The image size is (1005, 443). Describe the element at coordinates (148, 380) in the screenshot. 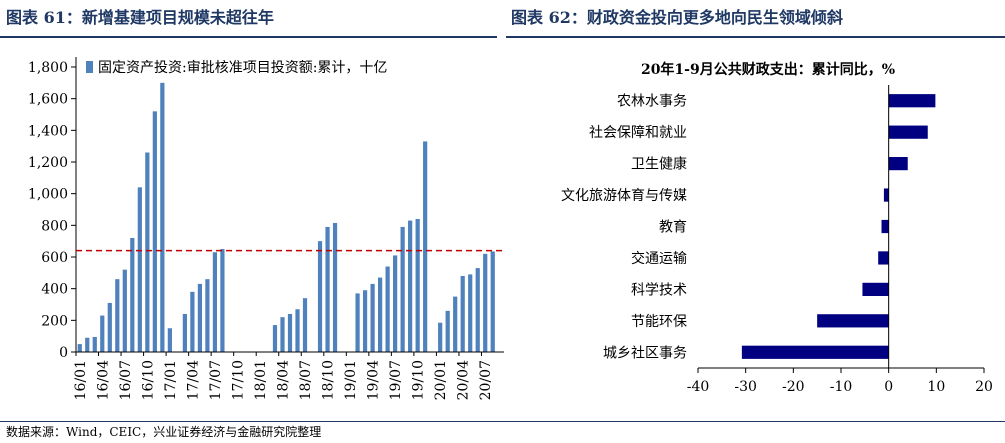

I see `left-x-tick-label: 16/10` at that location.